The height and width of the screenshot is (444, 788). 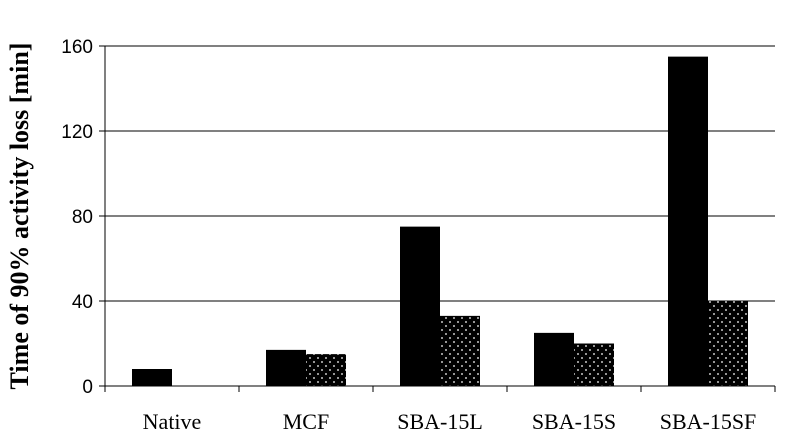 What do you see at coordinates (440, 421) in the screenshot?
I see `x-category-label: SBA-15L` at bounding box center [440, 421].